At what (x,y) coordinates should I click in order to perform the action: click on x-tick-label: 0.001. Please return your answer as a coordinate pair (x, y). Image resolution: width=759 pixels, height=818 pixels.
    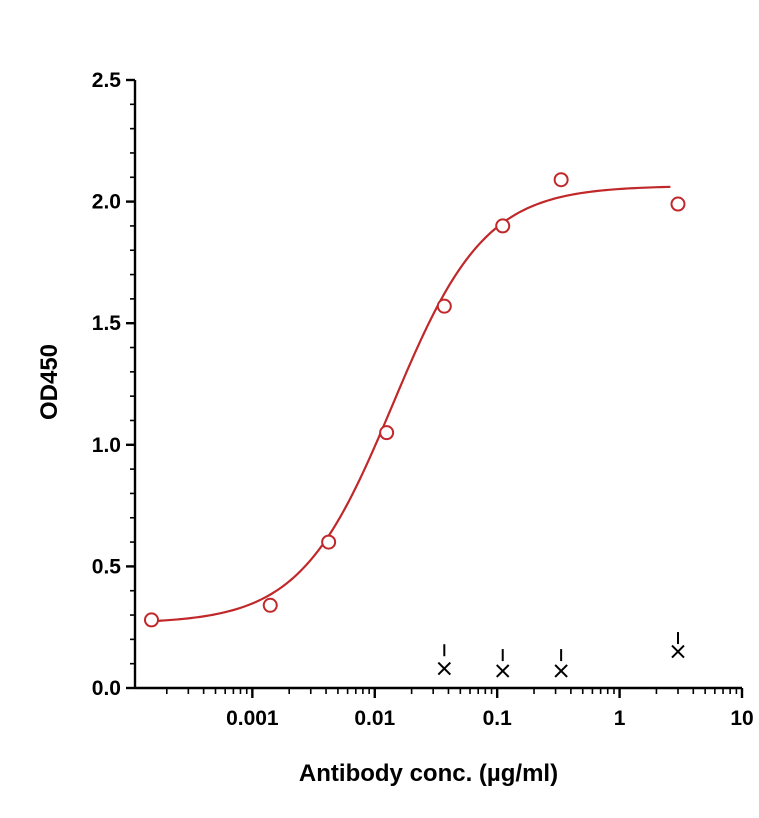
    Looking at the image, I should click on (252, 718).